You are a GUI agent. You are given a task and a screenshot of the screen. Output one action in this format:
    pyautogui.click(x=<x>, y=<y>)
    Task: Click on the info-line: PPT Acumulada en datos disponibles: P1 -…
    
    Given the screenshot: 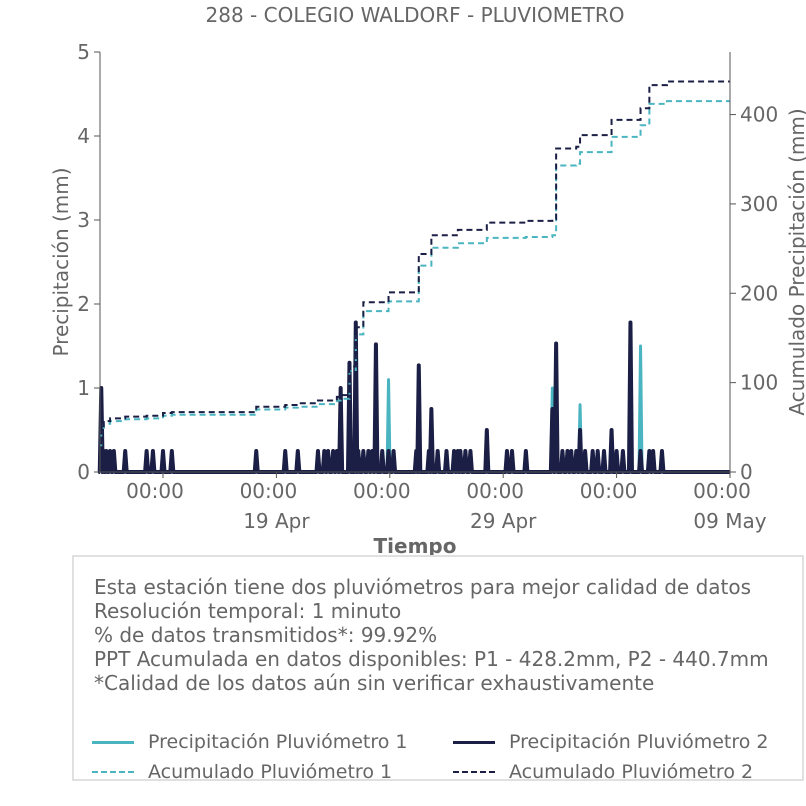 What is the action you would take?
    pyautogui.click(x=431, y=659)
    